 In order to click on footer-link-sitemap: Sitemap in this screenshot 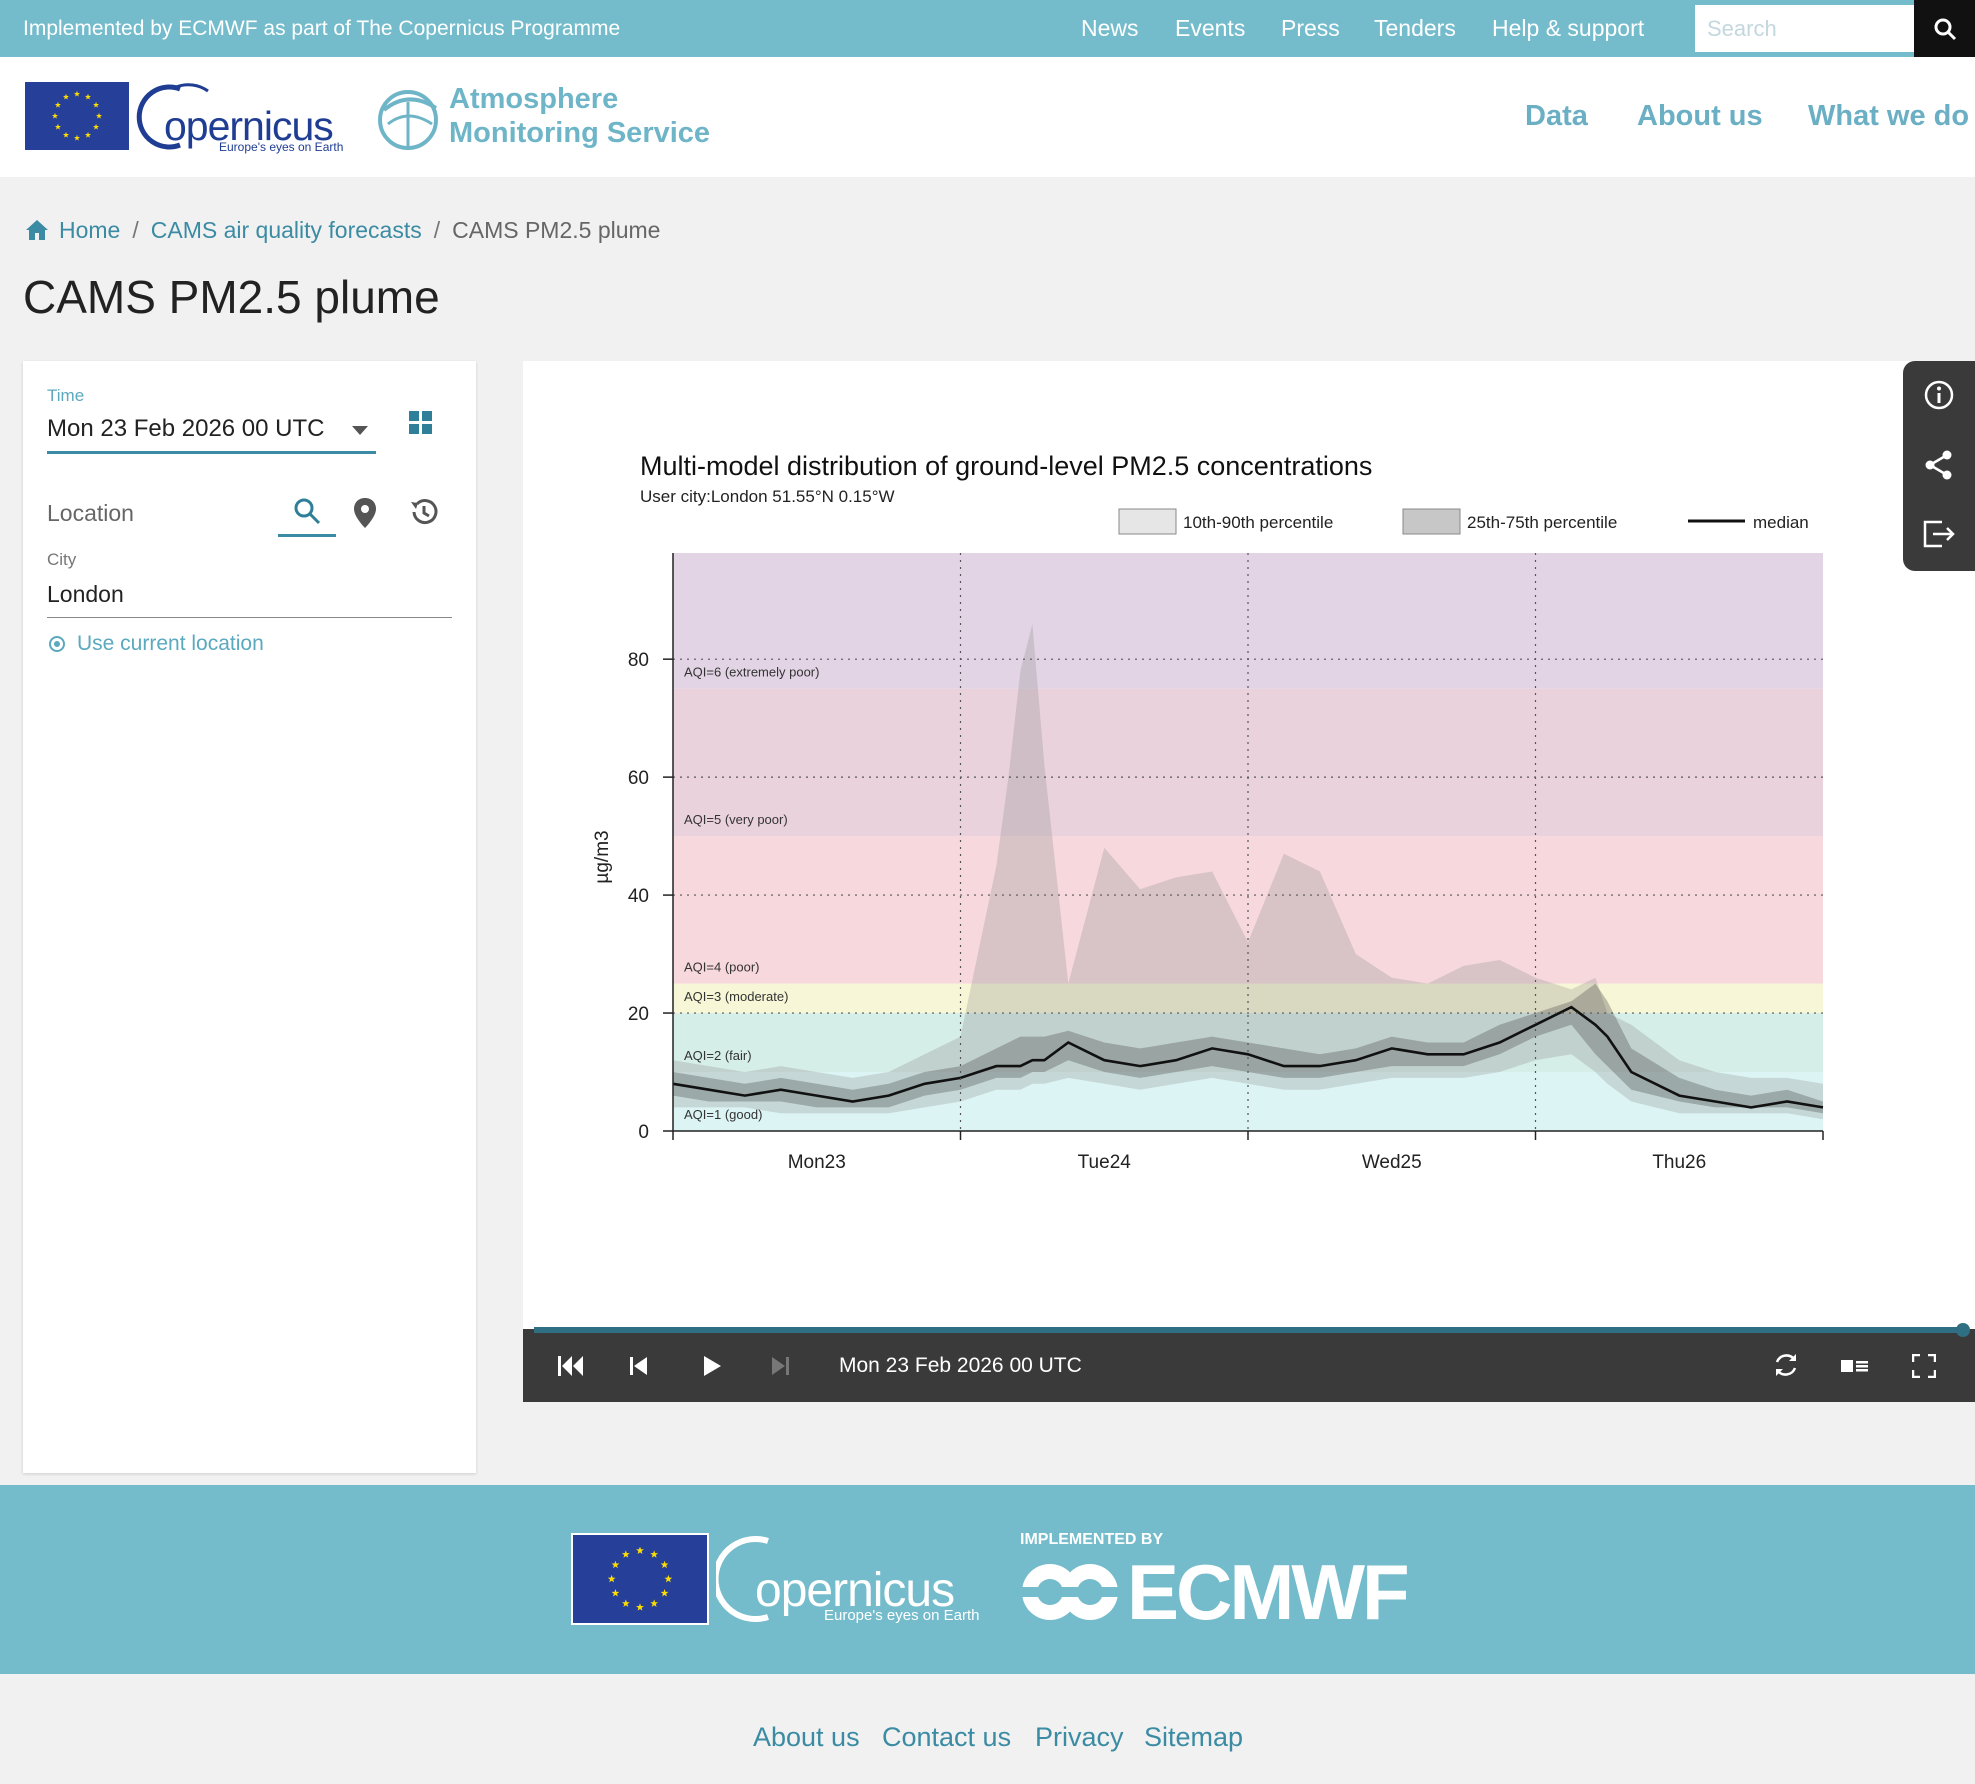, I will do `click(1194, 1737)`.